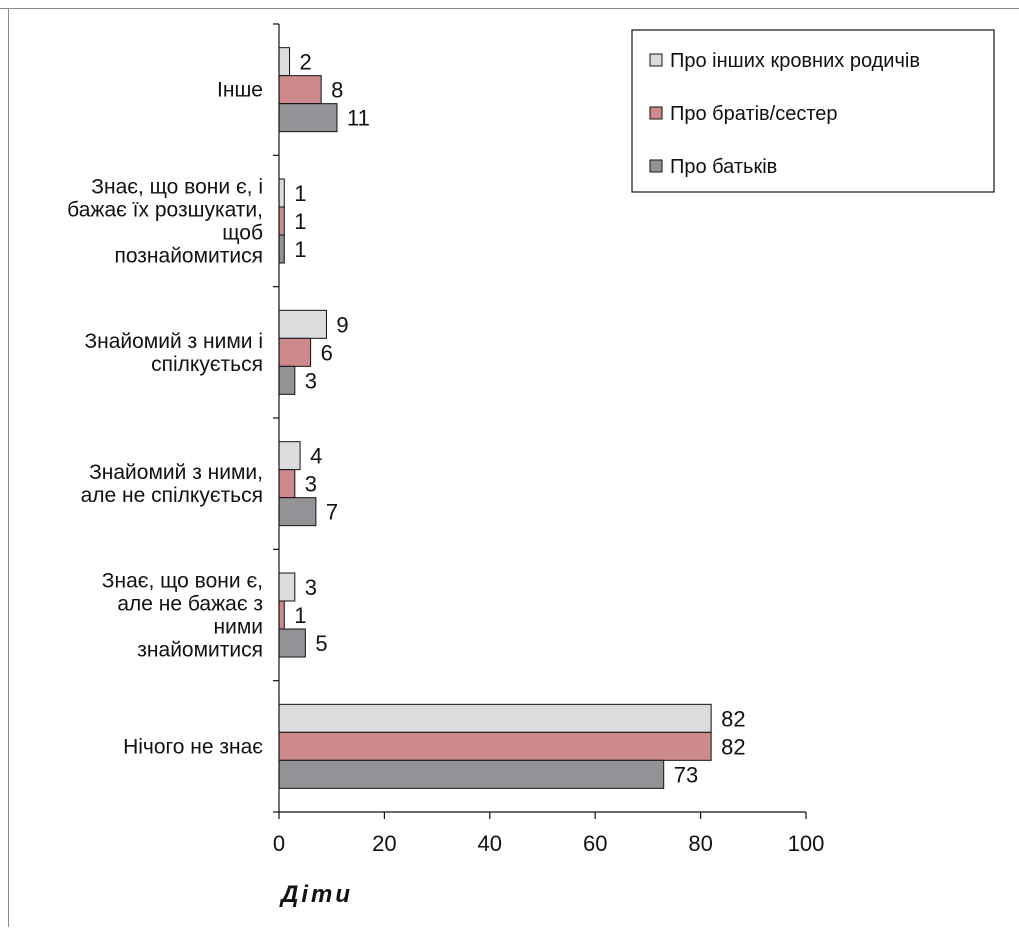 The image size is (1019, 932). I want to click on data-label: 11, so click(358, 118).